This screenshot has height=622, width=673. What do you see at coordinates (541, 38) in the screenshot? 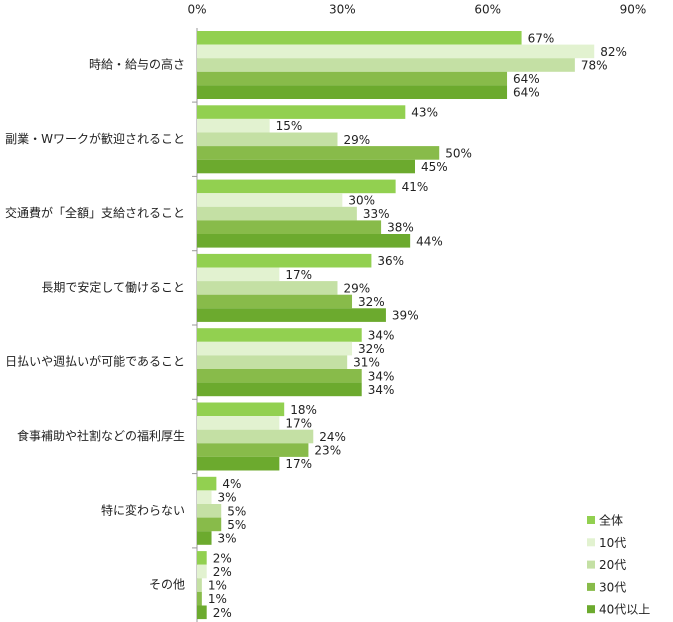
I see `value-label: 67%` at bounding box center [541, 38].